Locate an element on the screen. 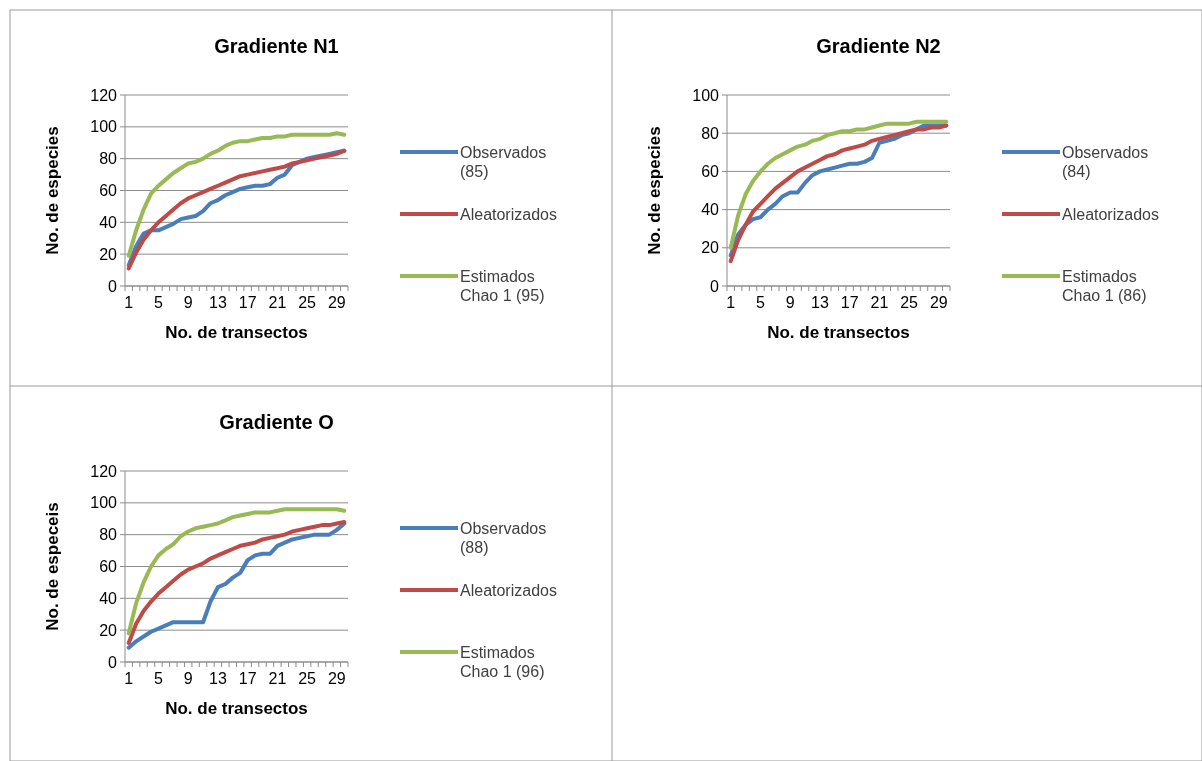 The width and height of the screenshot is (1202, 761). legend-label: Observados (85) is located at coordinates (503, 161).